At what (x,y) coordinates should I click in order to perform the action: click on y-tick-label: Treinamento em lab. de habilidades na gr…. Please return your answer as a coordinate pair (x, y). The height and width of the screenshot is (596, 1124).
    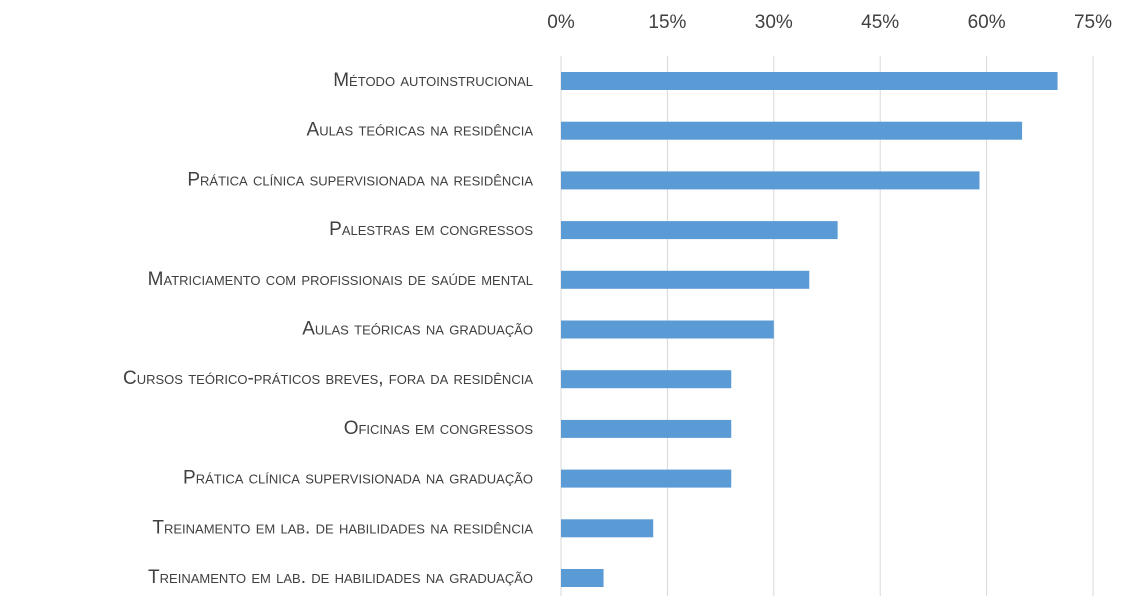
    Looking at the image, I should click on (340, 577).